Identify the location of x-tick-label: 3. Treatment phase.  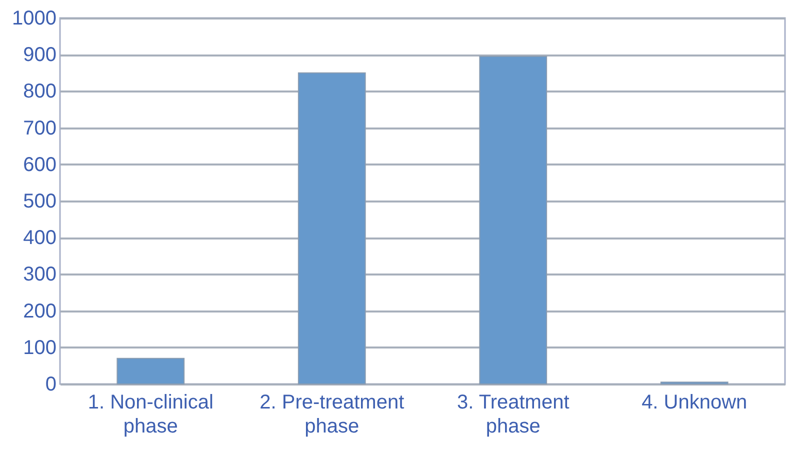
(513, 415).